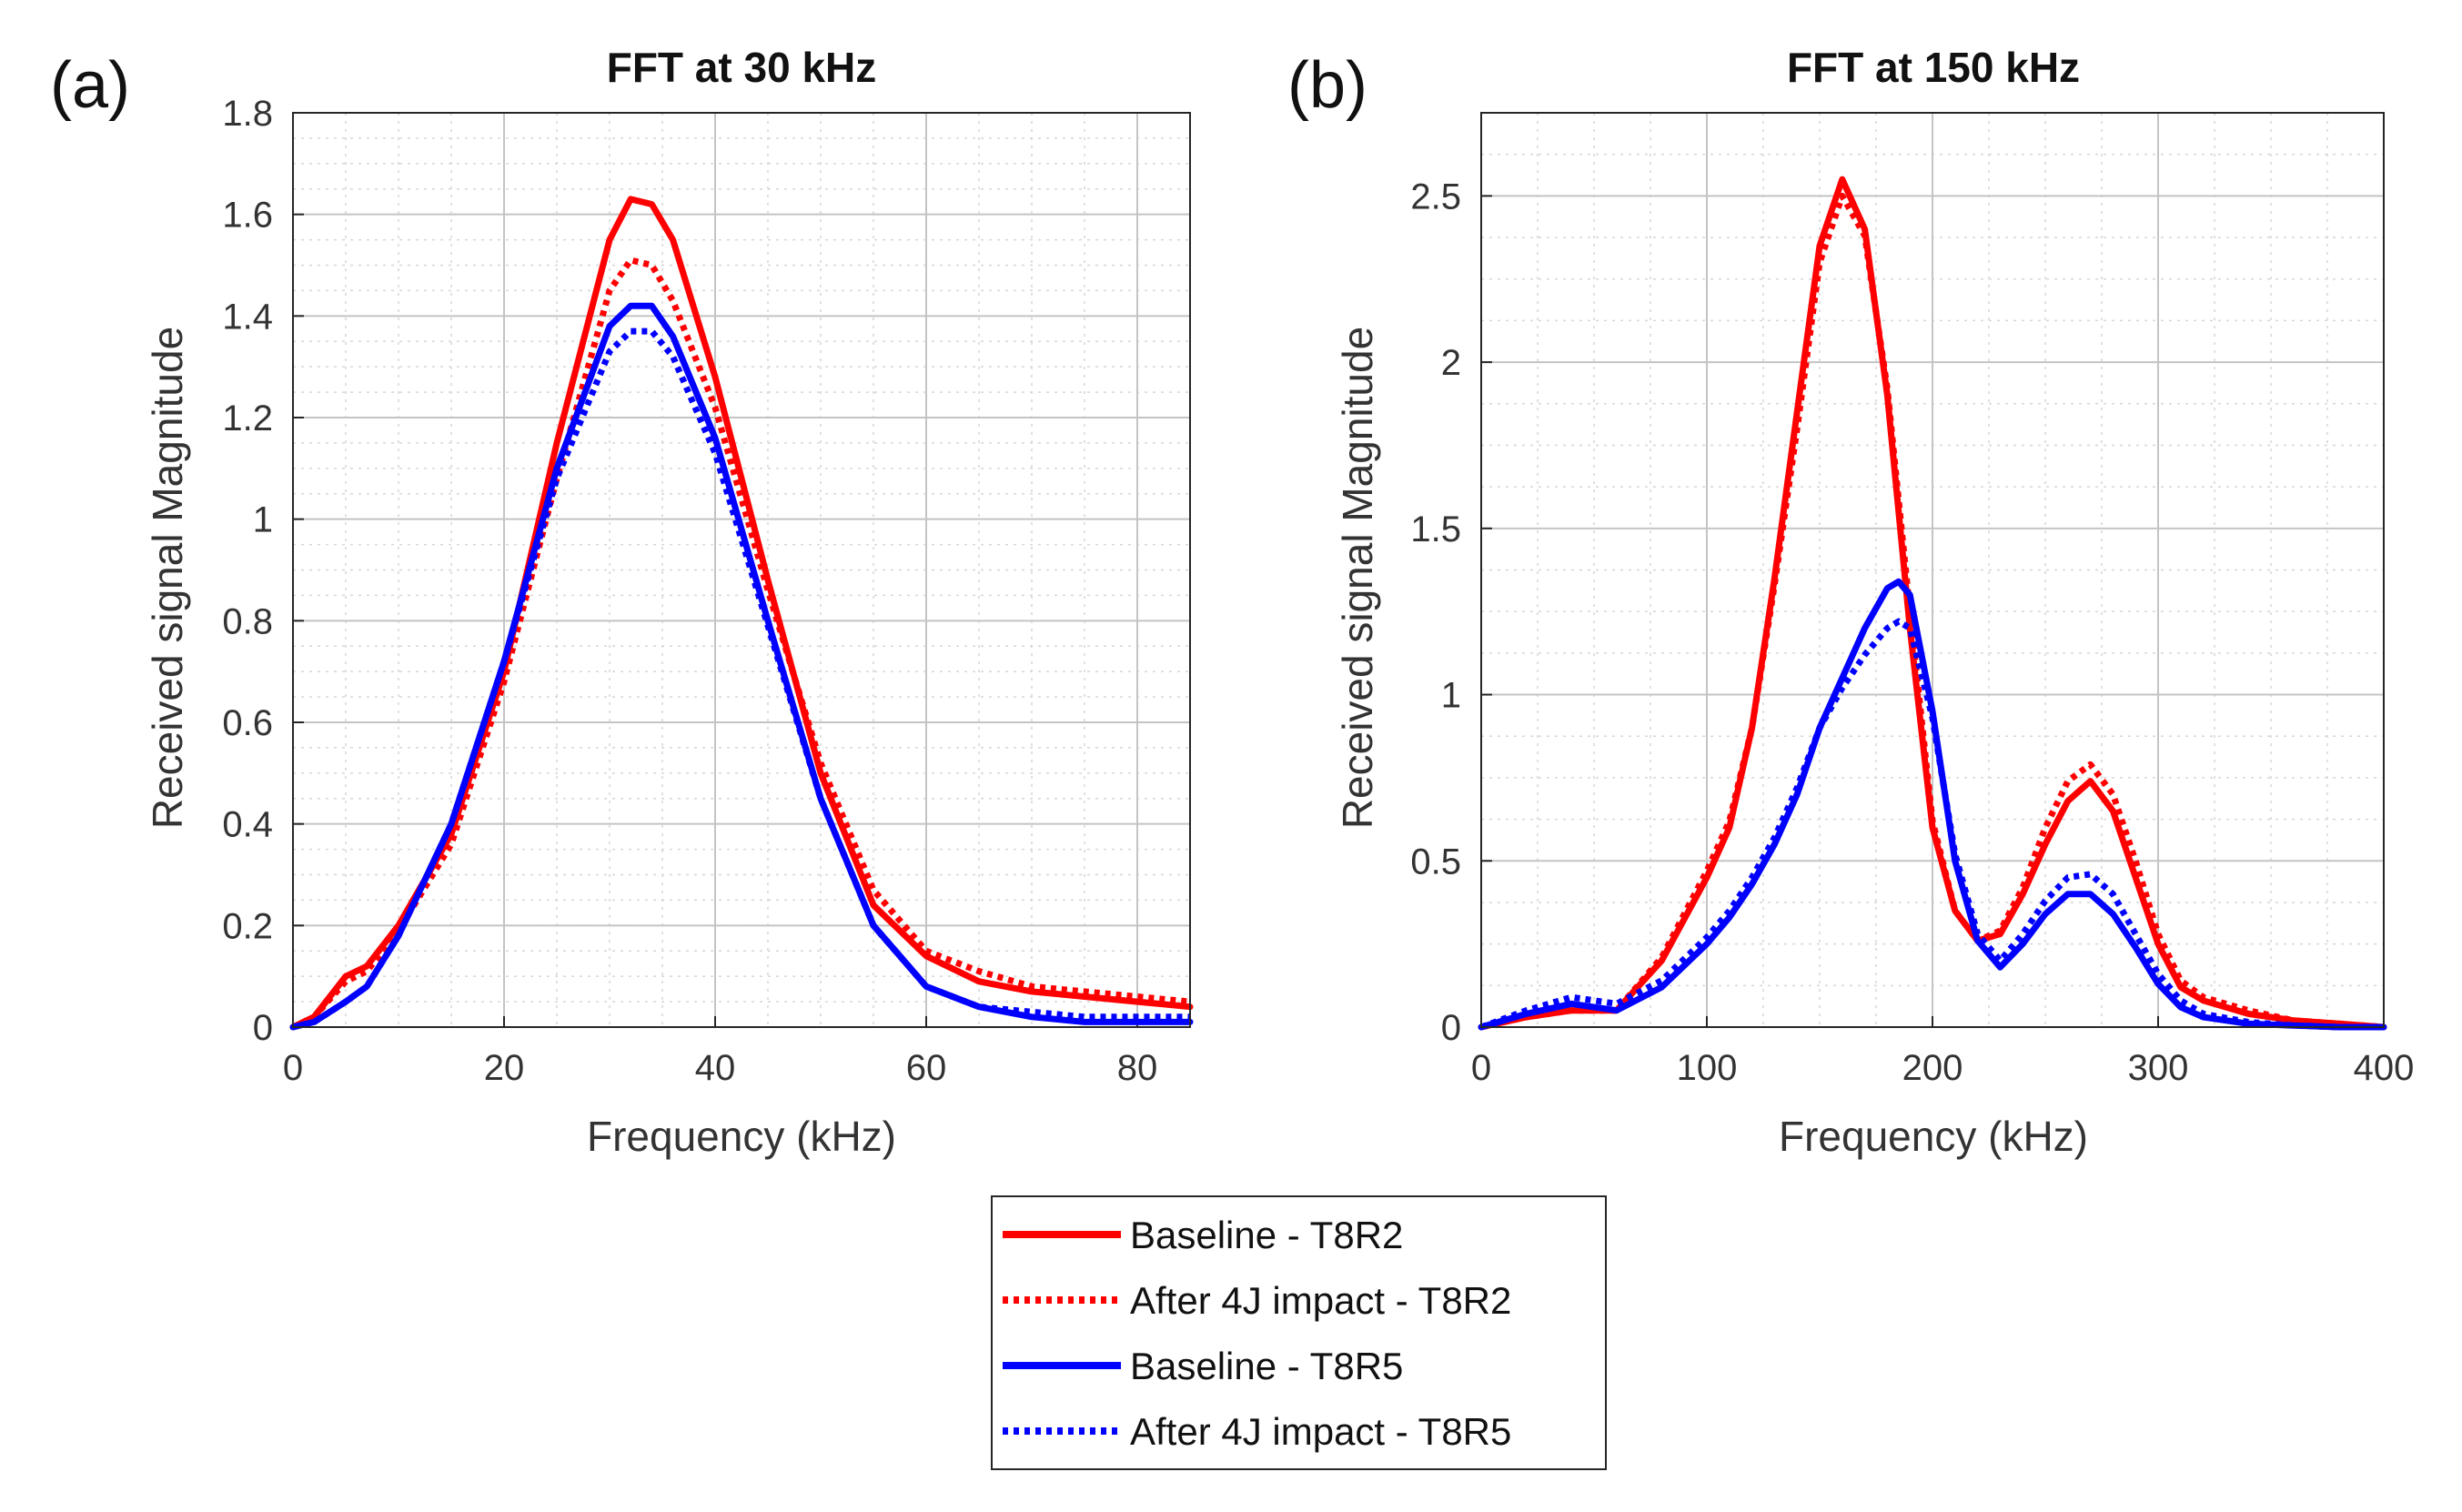 This screenshot has width=2462, height=1512. Describe the element at coordinates (926, 1068) in the screenshot. I see `x-tick-label: 60` at that location.